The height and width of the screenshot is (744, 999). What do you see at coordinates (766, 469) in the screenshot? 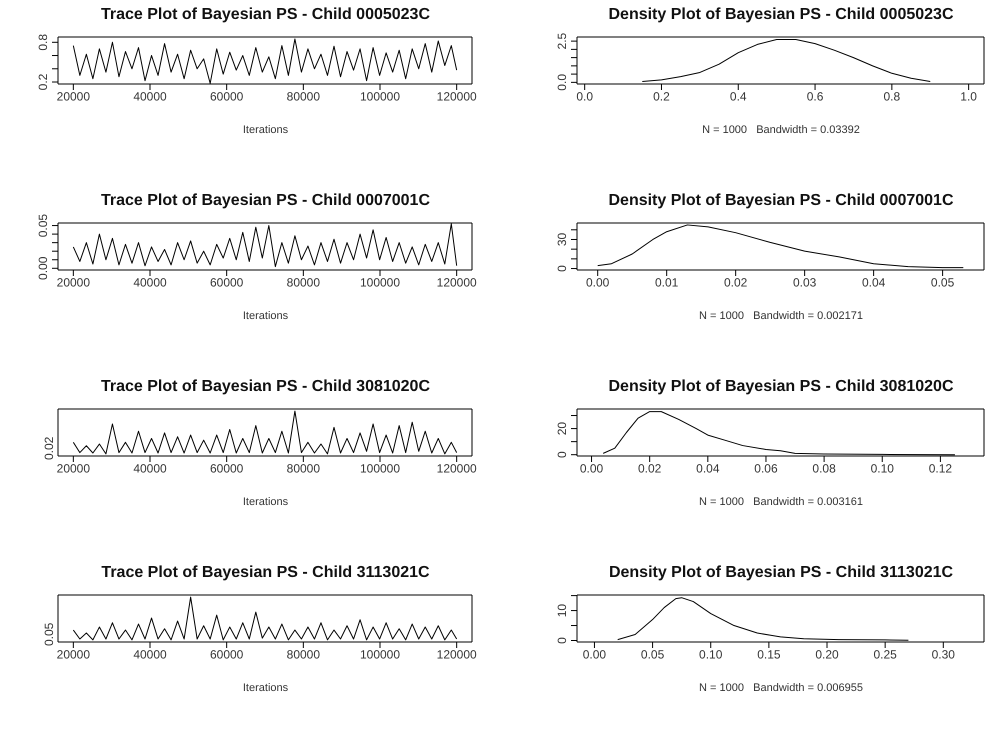
I see `x-tick-label: 0.06` at bounding box center [766, 469].